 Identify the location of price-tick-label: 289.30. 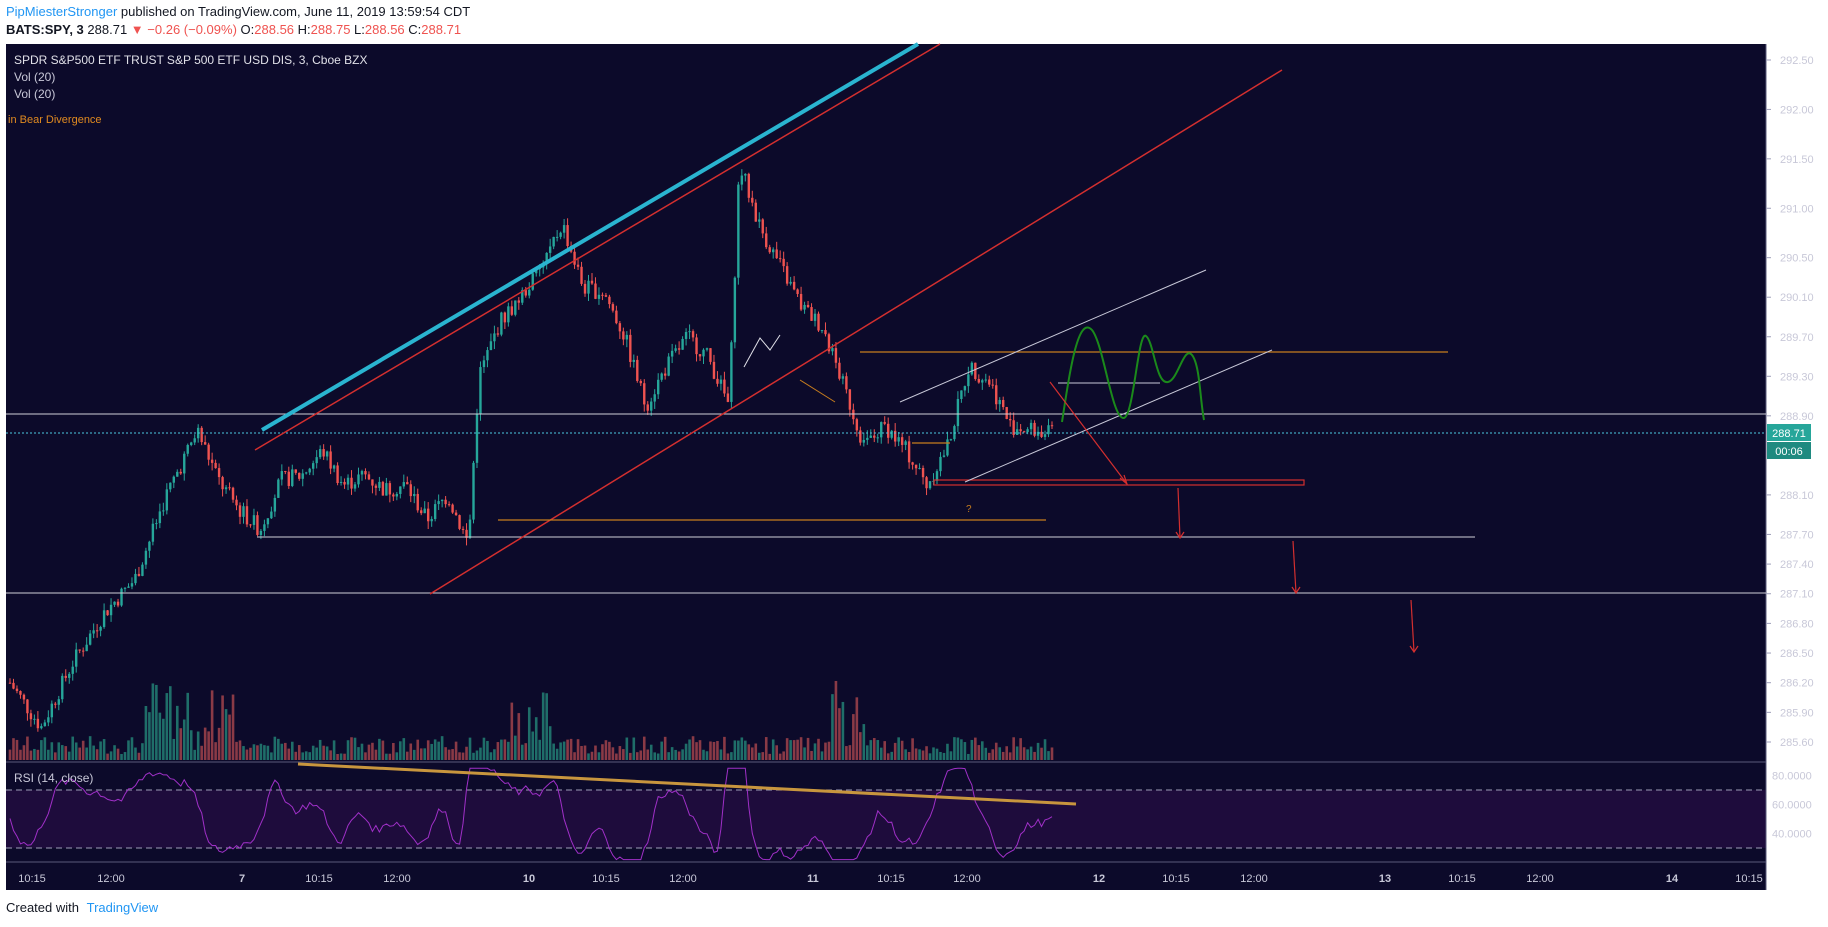
(1797, 377).